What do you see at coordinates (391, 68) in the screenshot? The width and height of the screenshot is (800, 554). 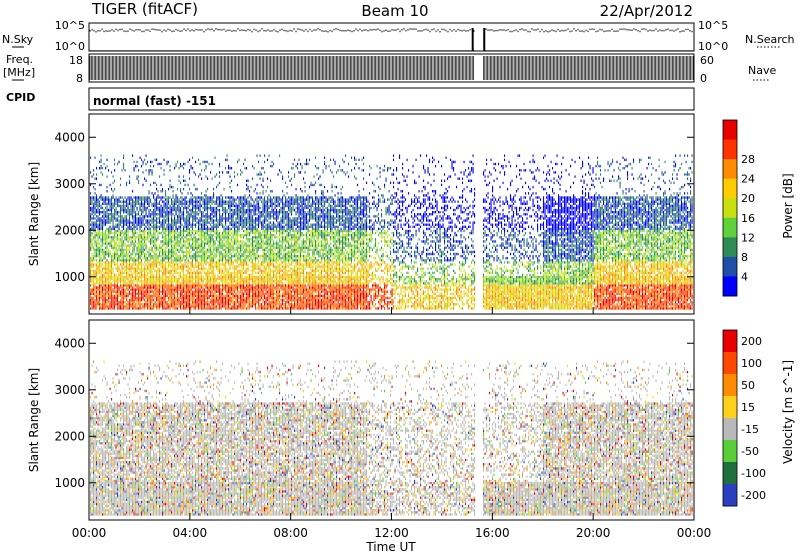 I see `frequency-trace` at bounding box center [391, 68].